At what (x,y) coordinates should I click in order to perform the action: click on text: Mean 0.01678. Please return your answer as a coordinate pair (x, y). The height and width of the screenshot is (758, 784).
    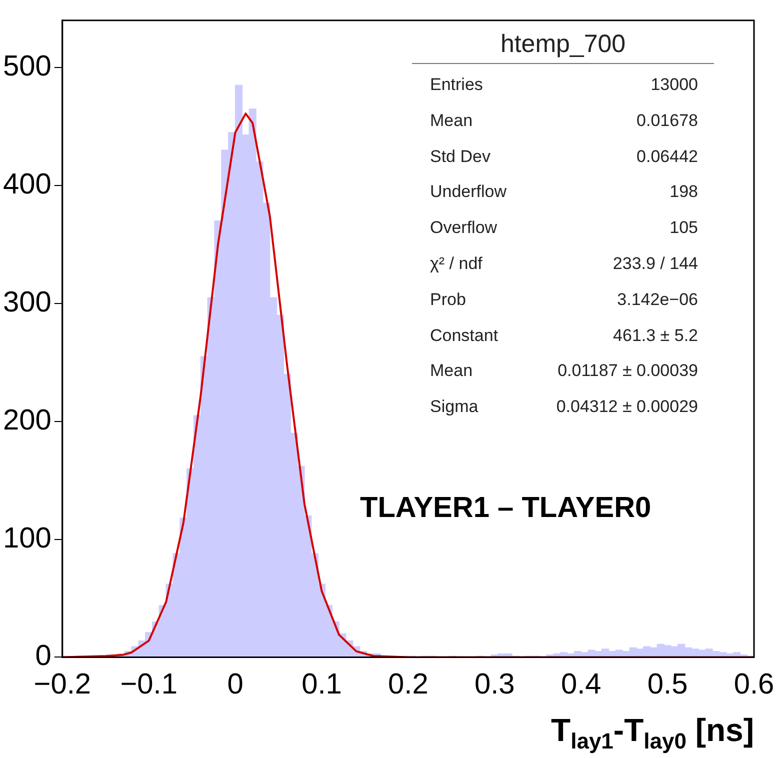
    Looking at the image, I should click on (564, 120).